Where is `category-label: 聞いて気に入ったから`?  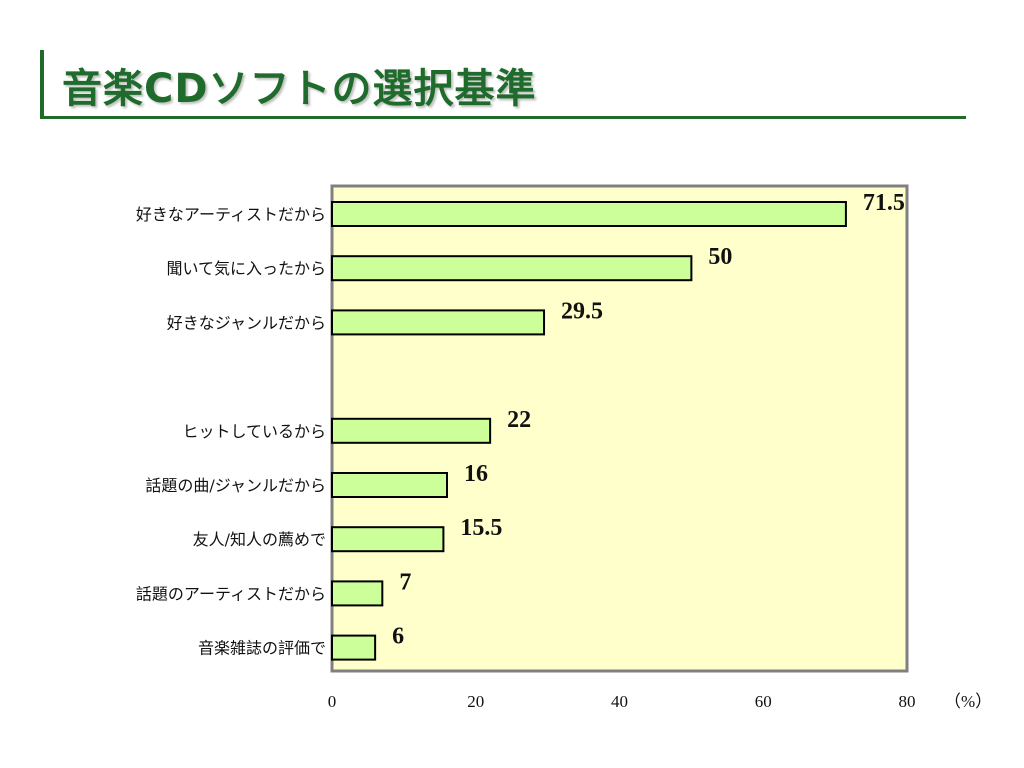
category-label: 聞いて気に入ったから is located at coordinates (246, 268).